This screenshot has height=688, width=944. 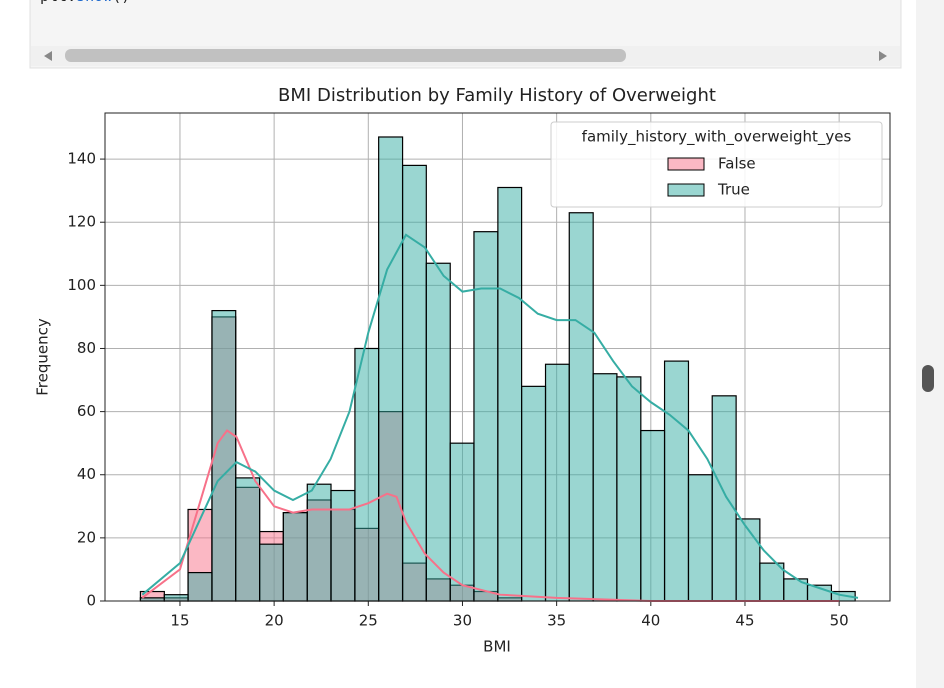 What do you see at coordinates (737, 164) in the screenshot?
I see `legend-label: False` at bounding box center [737, 164].